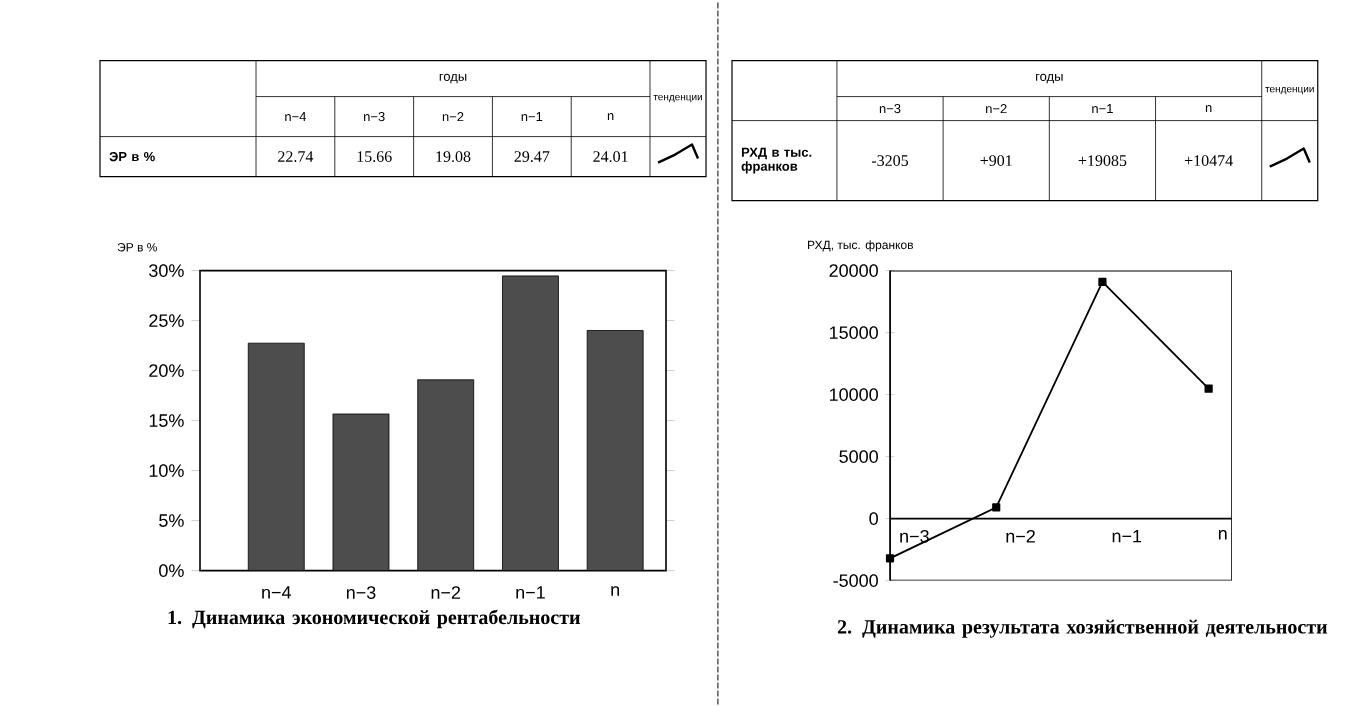 This screenshot has height=706, width=1354. Describe the element at coordinates (453, 157) in the screenshot. I see `data-label: 19.08` at that location.